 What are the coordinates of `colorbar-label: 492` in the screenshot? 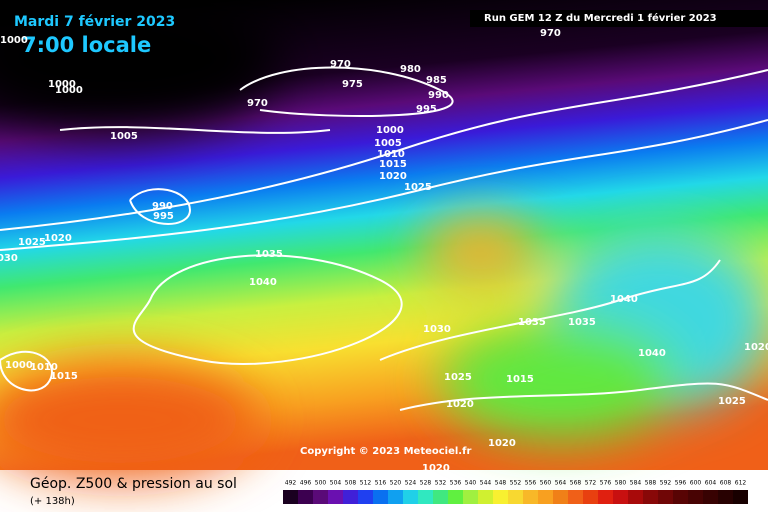 It's located at (291, 483).